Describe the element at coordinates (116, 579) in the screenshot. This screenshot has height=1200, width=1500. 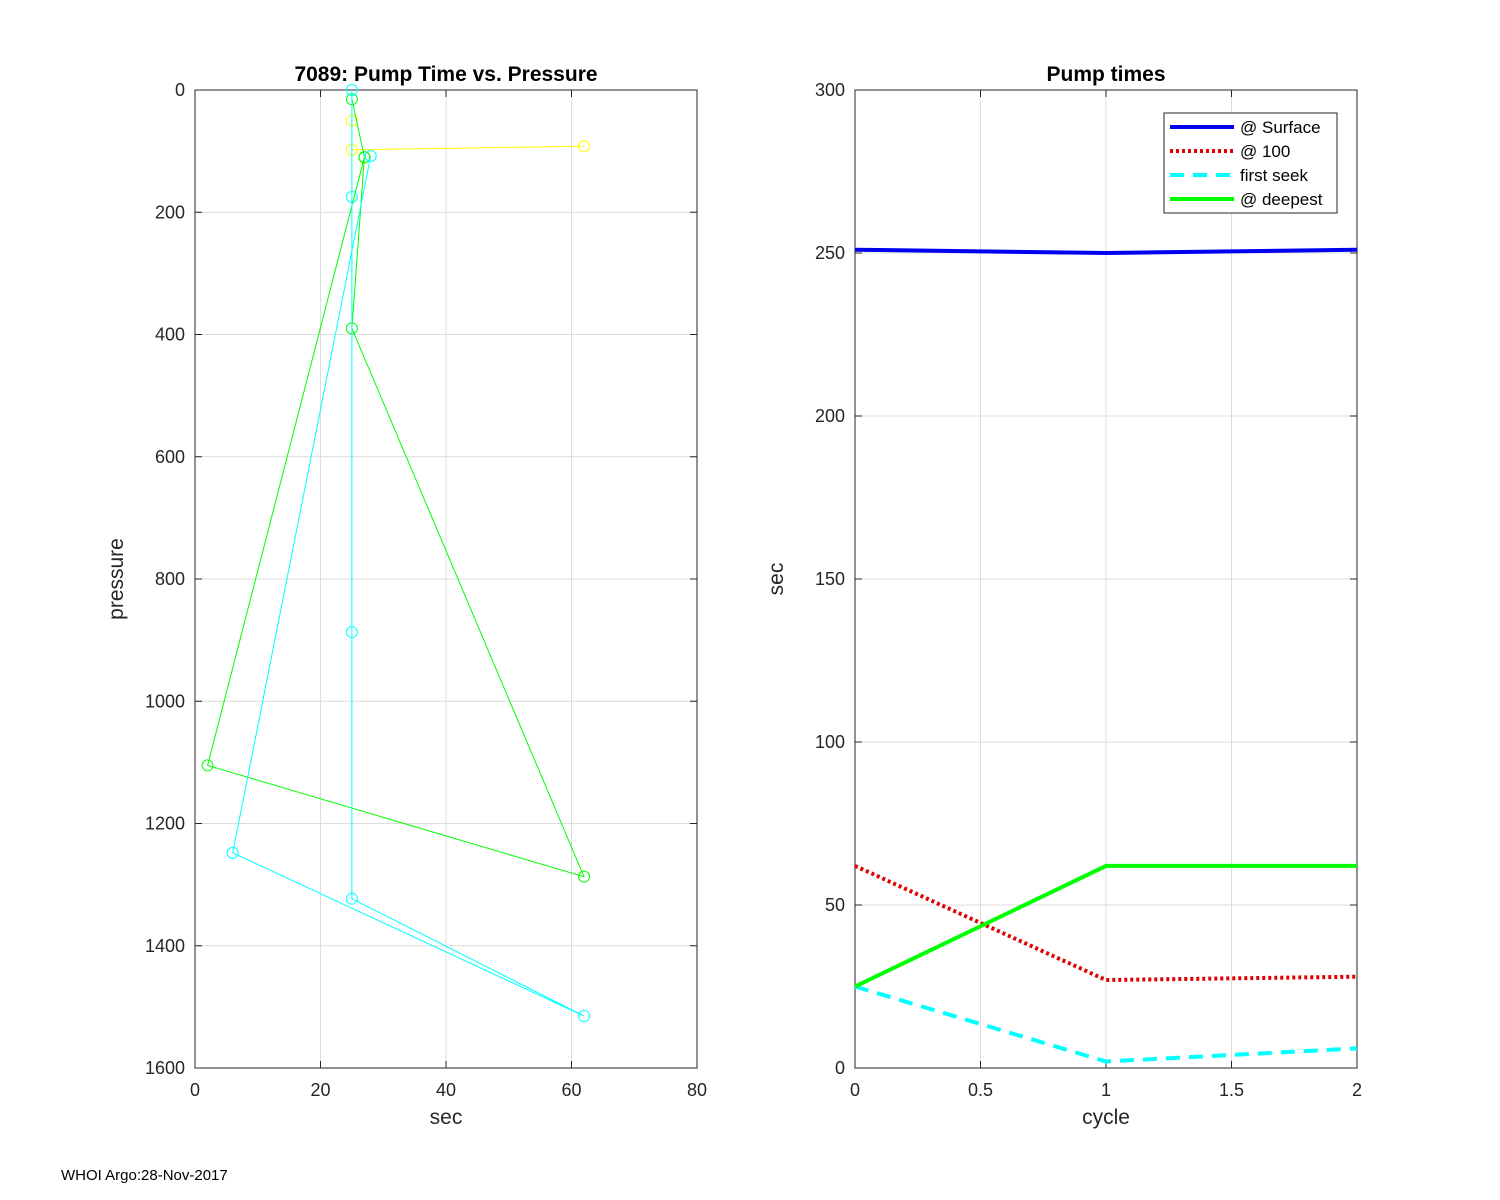
I see `left-y-axis-label: pressure` at that location.